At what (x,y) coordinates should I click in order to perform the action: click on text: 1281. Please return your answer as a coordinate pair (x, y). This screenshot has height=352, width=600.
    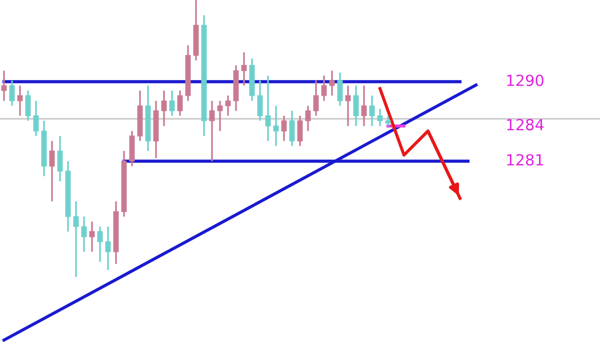
    Looking at the image, I should click on (525, 160).